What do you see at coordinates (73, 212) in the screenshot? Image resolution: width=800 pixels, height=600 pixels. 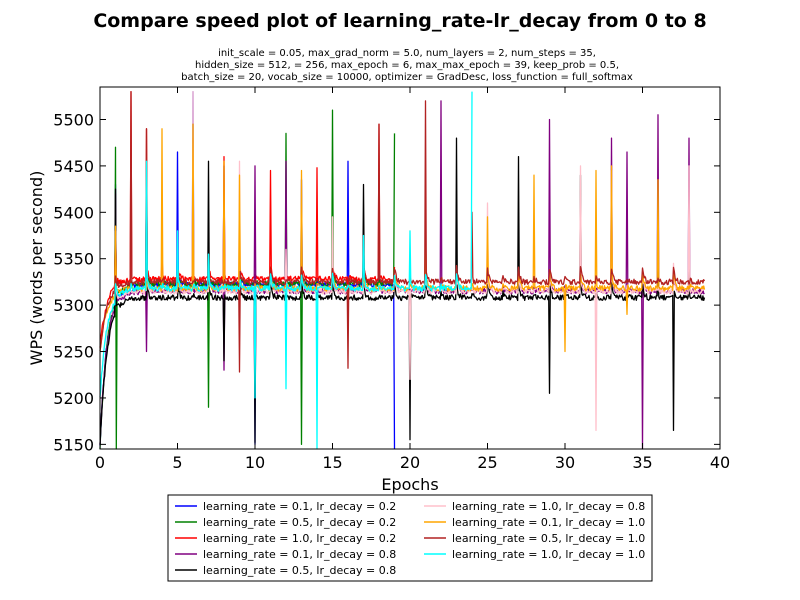 I see `y-tick-label: 5400` at bounding box center [73, 212].